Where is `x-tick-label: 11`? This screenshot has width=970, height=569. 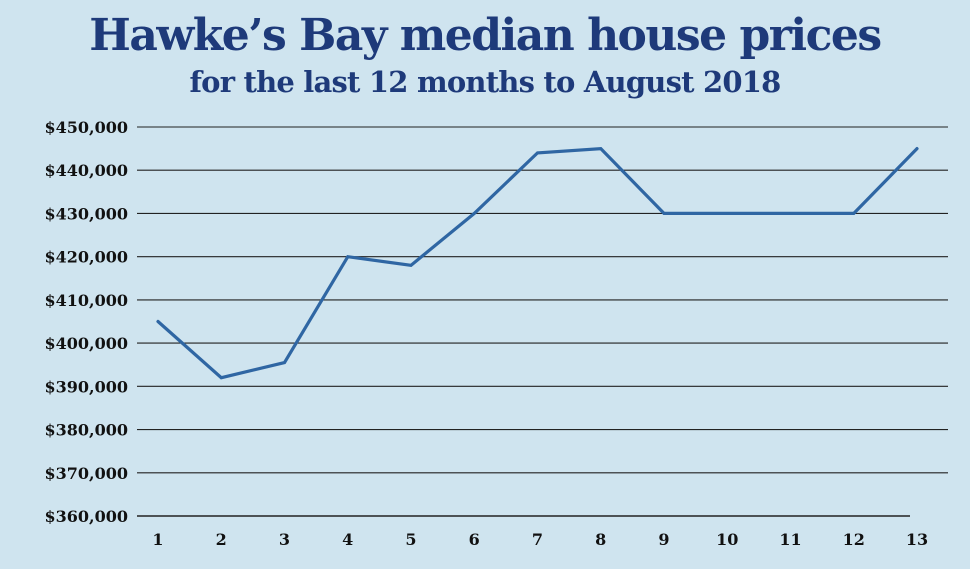 x-tick-label: 11 is located at coordinates (790, 539).